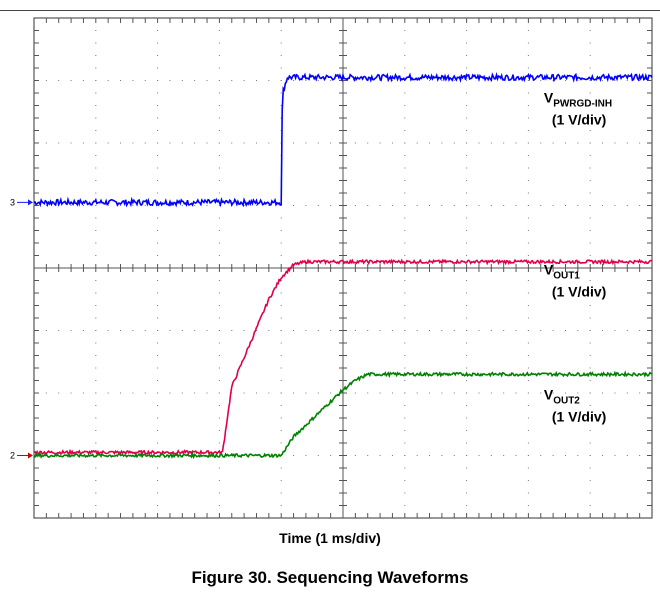 This screenshot has height=600, width=660. I want to click on figure-caption: Figure 30. Sequencing Waveforms, so click(330, 577).